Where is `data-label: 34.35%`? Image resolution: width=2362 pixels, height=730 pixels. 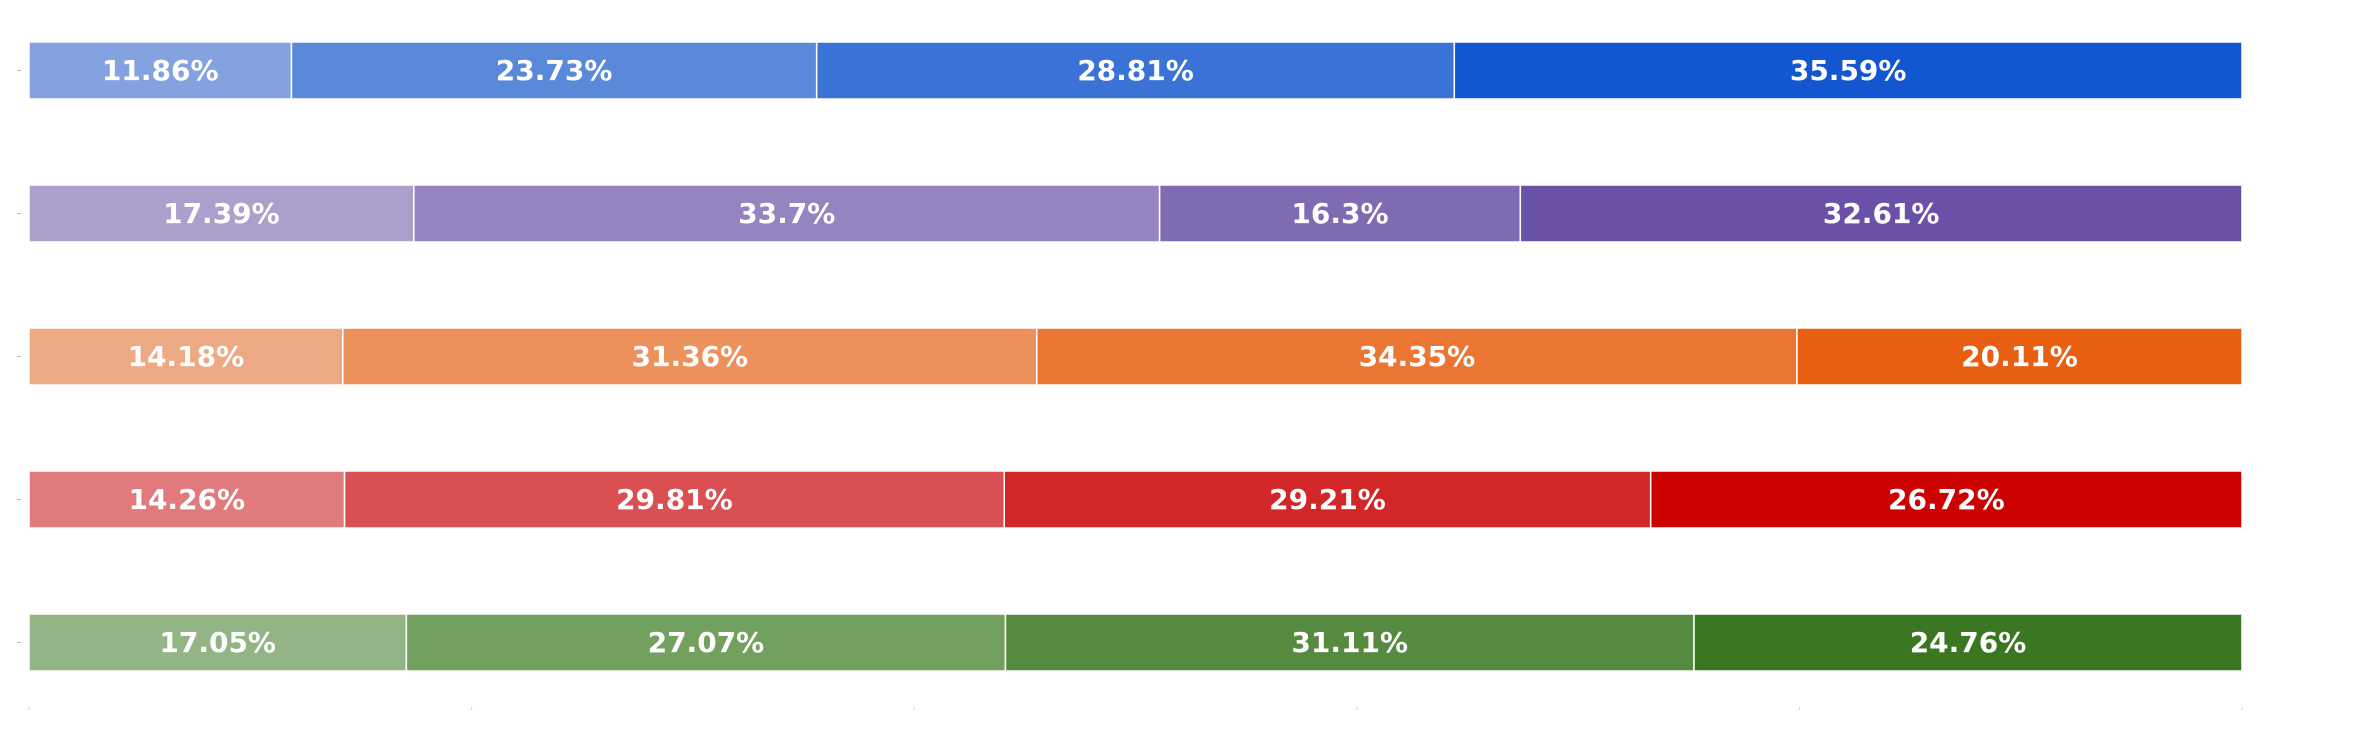
data-label: 34.35% is located at coordinates (1417, 356).